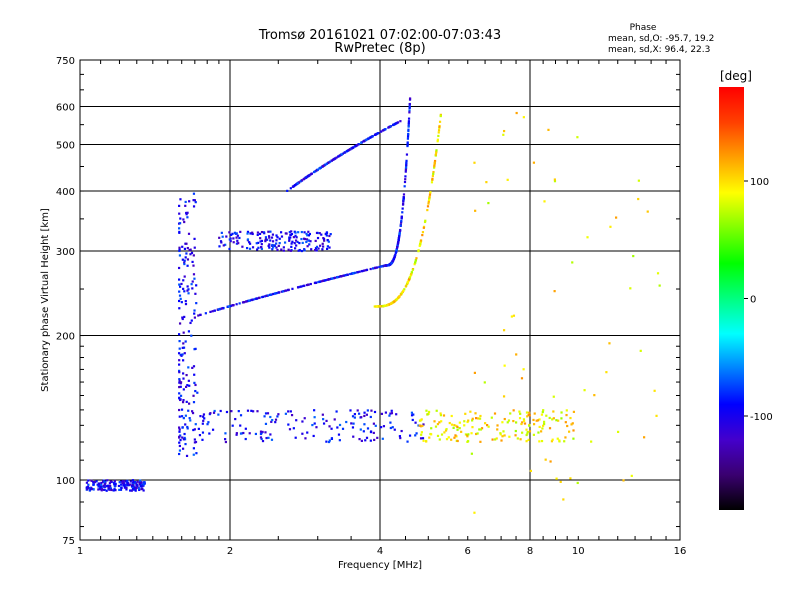 The height and width of the screenshot is (600, 800). What do you see at coordinates (65, 337) in the screenshot?
I see `y-tick-label: 200` at bounding box center [65, 337].